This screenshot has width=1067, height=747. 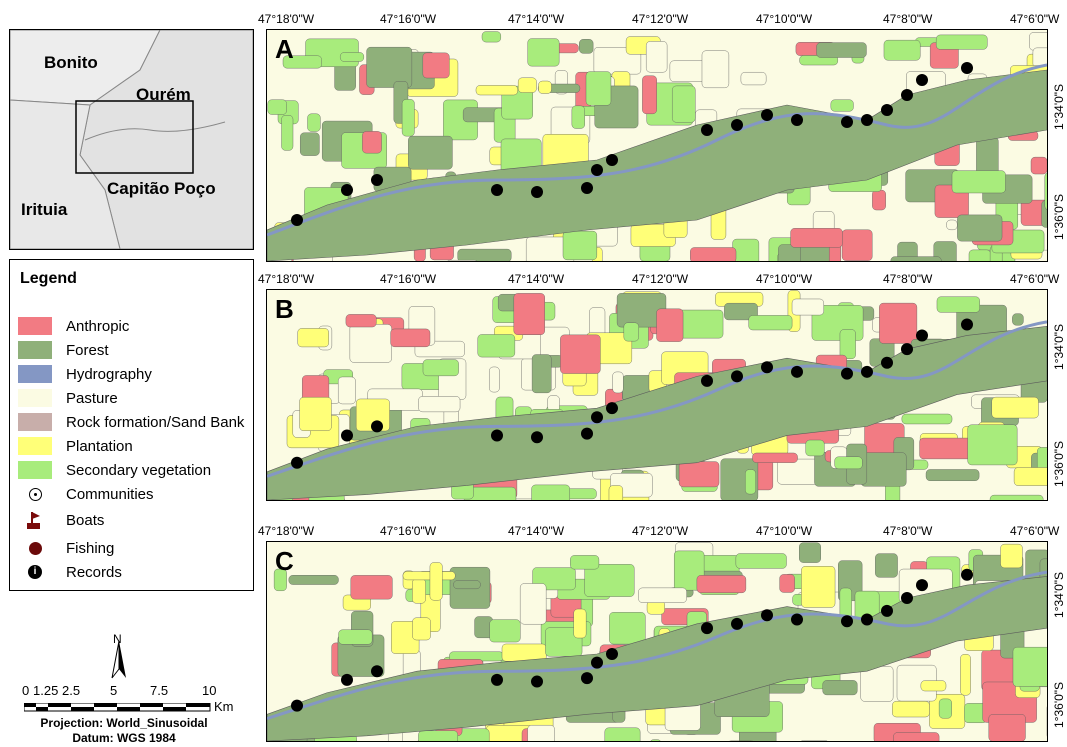 I want to click on scale-tick: 0, so click(x=26, y=690).